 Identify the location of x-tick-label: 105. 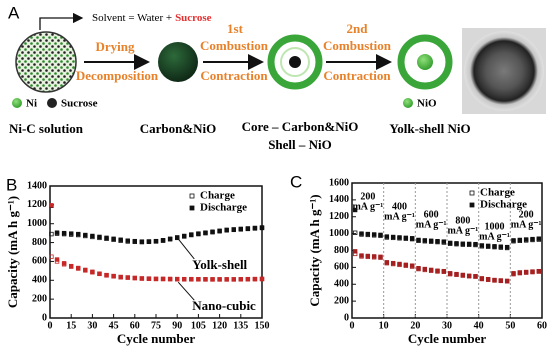
(198, 325).